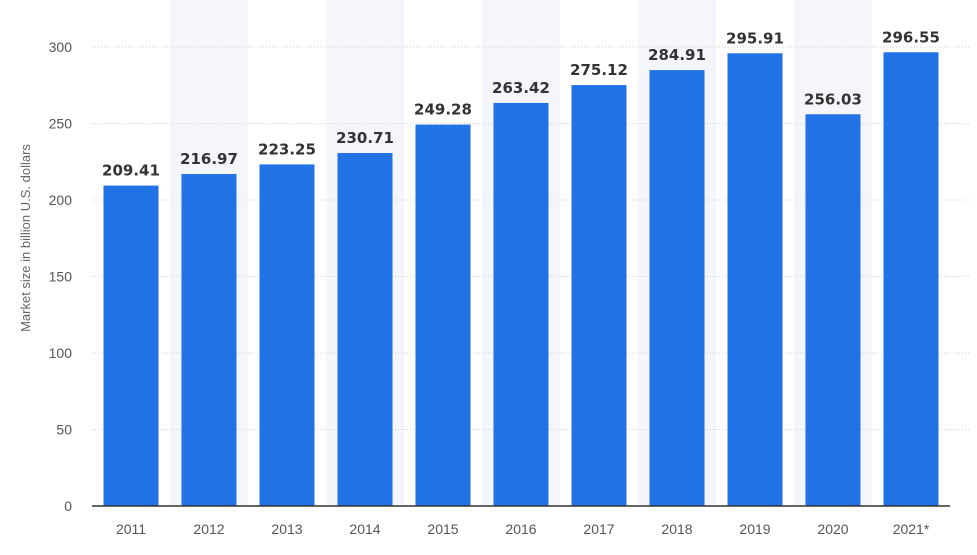 This screenshot has height=555, width=977. What do you see at coordinates (365, 138) in the screenshot?
I see `value-label: 230.71` at bounding box center [365, 138].